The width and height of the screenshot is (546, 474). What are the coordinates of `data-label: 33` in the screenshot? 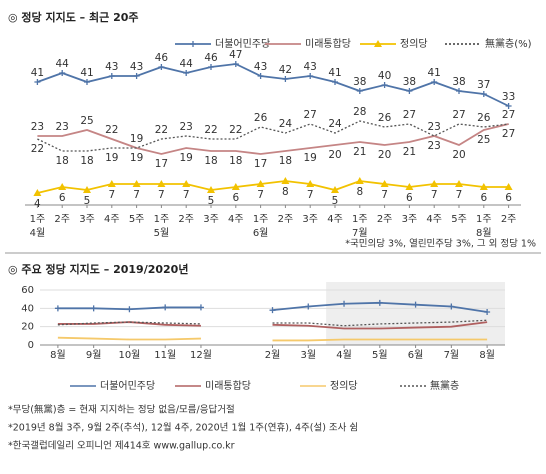 It's located at (508, 97).